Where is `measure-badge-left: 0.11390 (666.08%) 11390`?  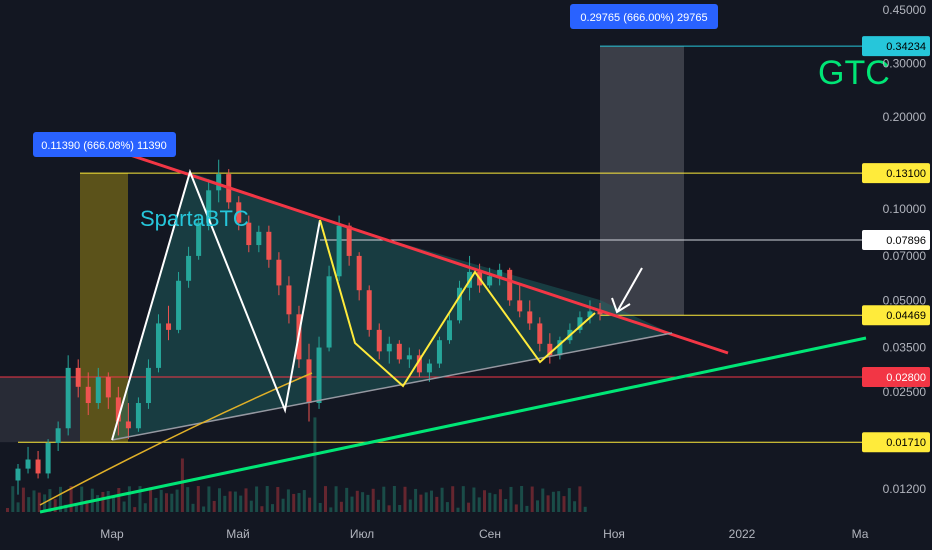
measure-badge-left: 0.11390 (666.08%) 11390 is located at coordinates (104, 144).